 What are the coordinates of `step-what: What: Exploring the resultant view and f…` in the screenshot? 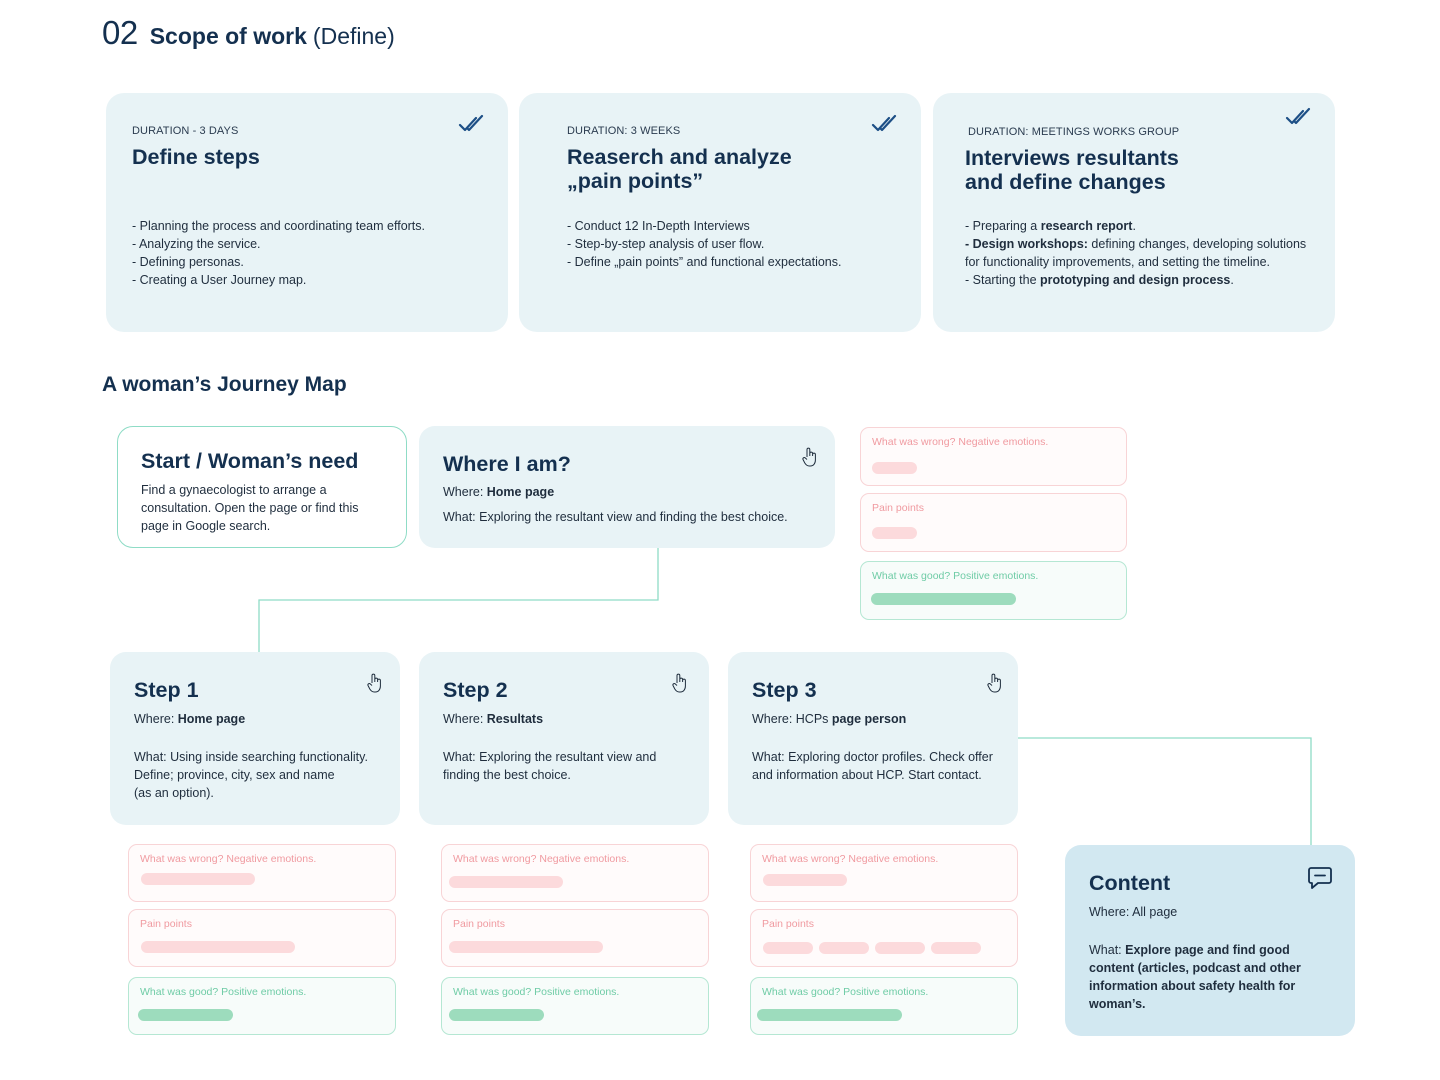 It's located at (550, 766).